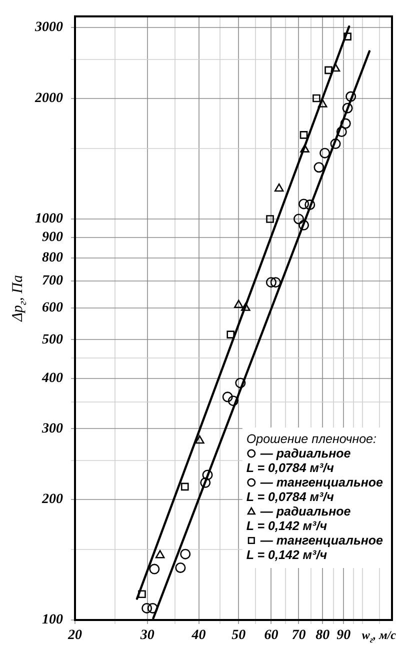  Describe the element at coordinates (52, 281) in the screenshot. I see `y-tick-label: 700` at that location.